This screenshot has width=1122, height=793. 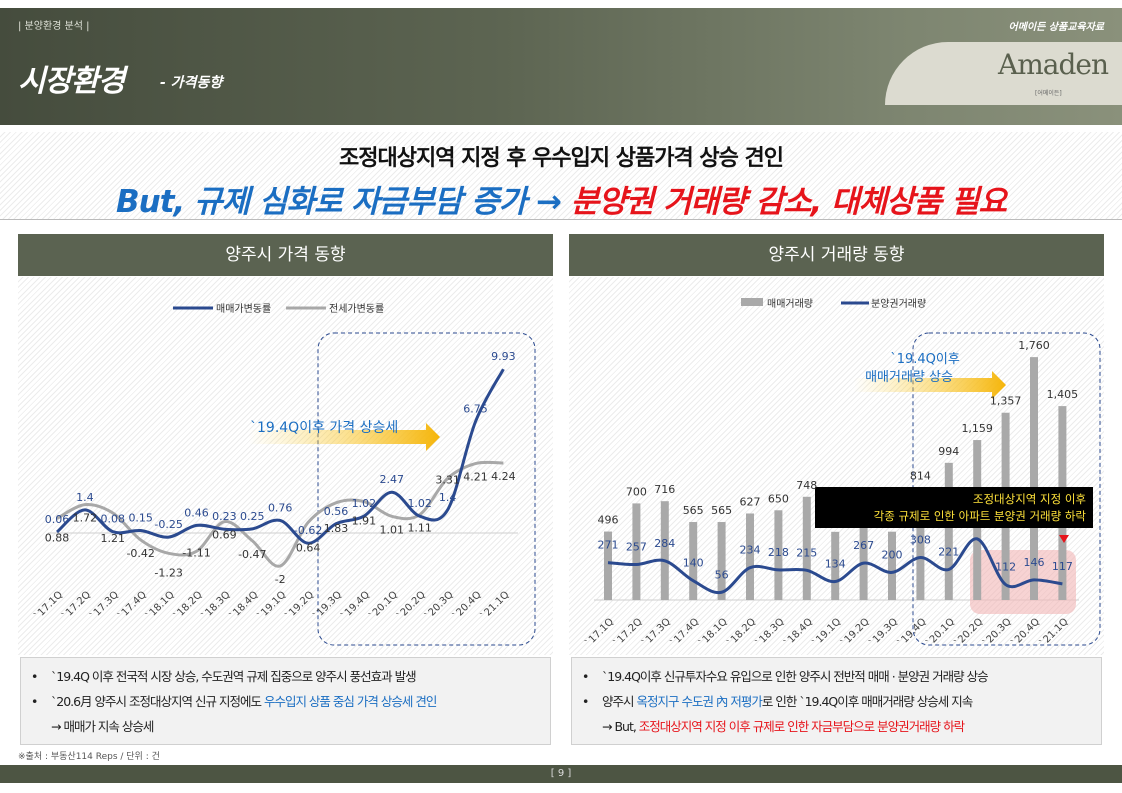 I want to click on data-label-jeonse: 1.91, so click(x=364, y=520).